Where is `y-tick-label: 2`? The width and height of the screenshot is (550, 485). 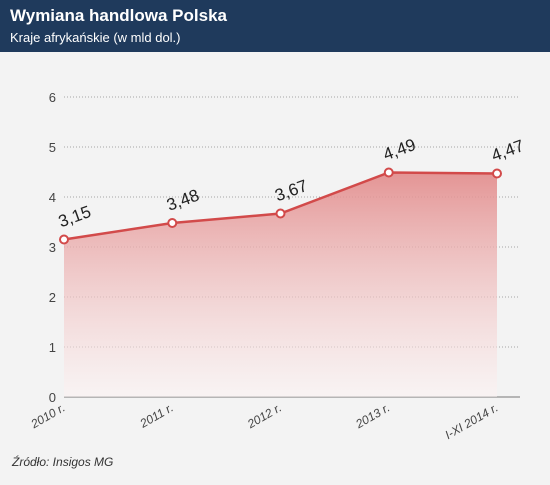 y-tick-label: 2 is located at coordinates (52, 297).